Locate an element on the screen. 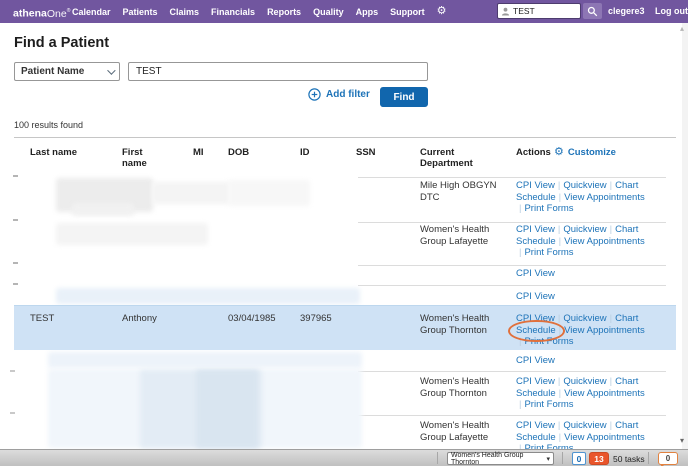 This screenshot has width=688, height=466. scrollbar-up-arrow: ▴ is located at coordinates (682, 28).